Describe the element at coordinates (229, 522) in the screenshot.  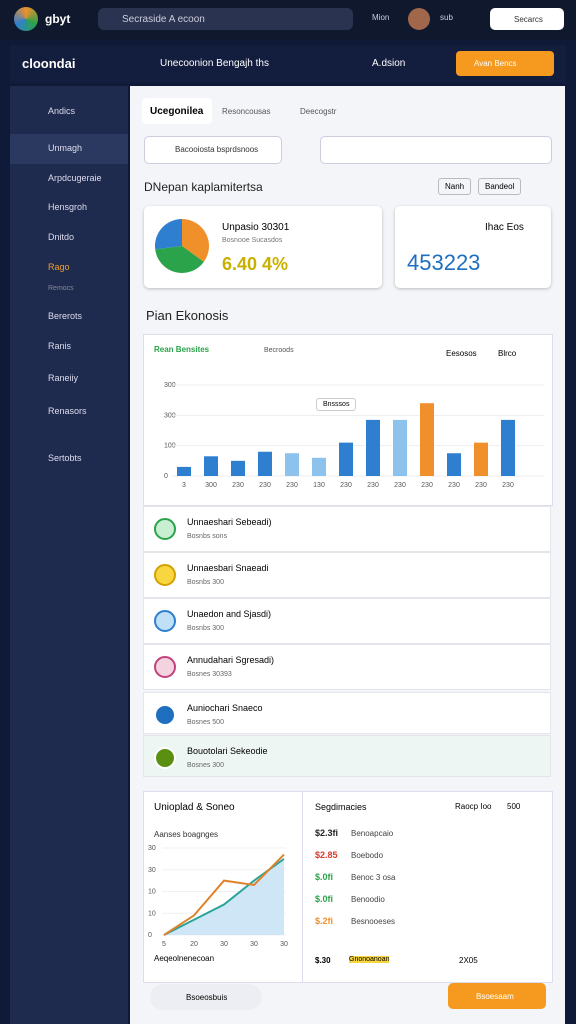
I see `row-title: Unnaeshari Sebeadi)` at that location.